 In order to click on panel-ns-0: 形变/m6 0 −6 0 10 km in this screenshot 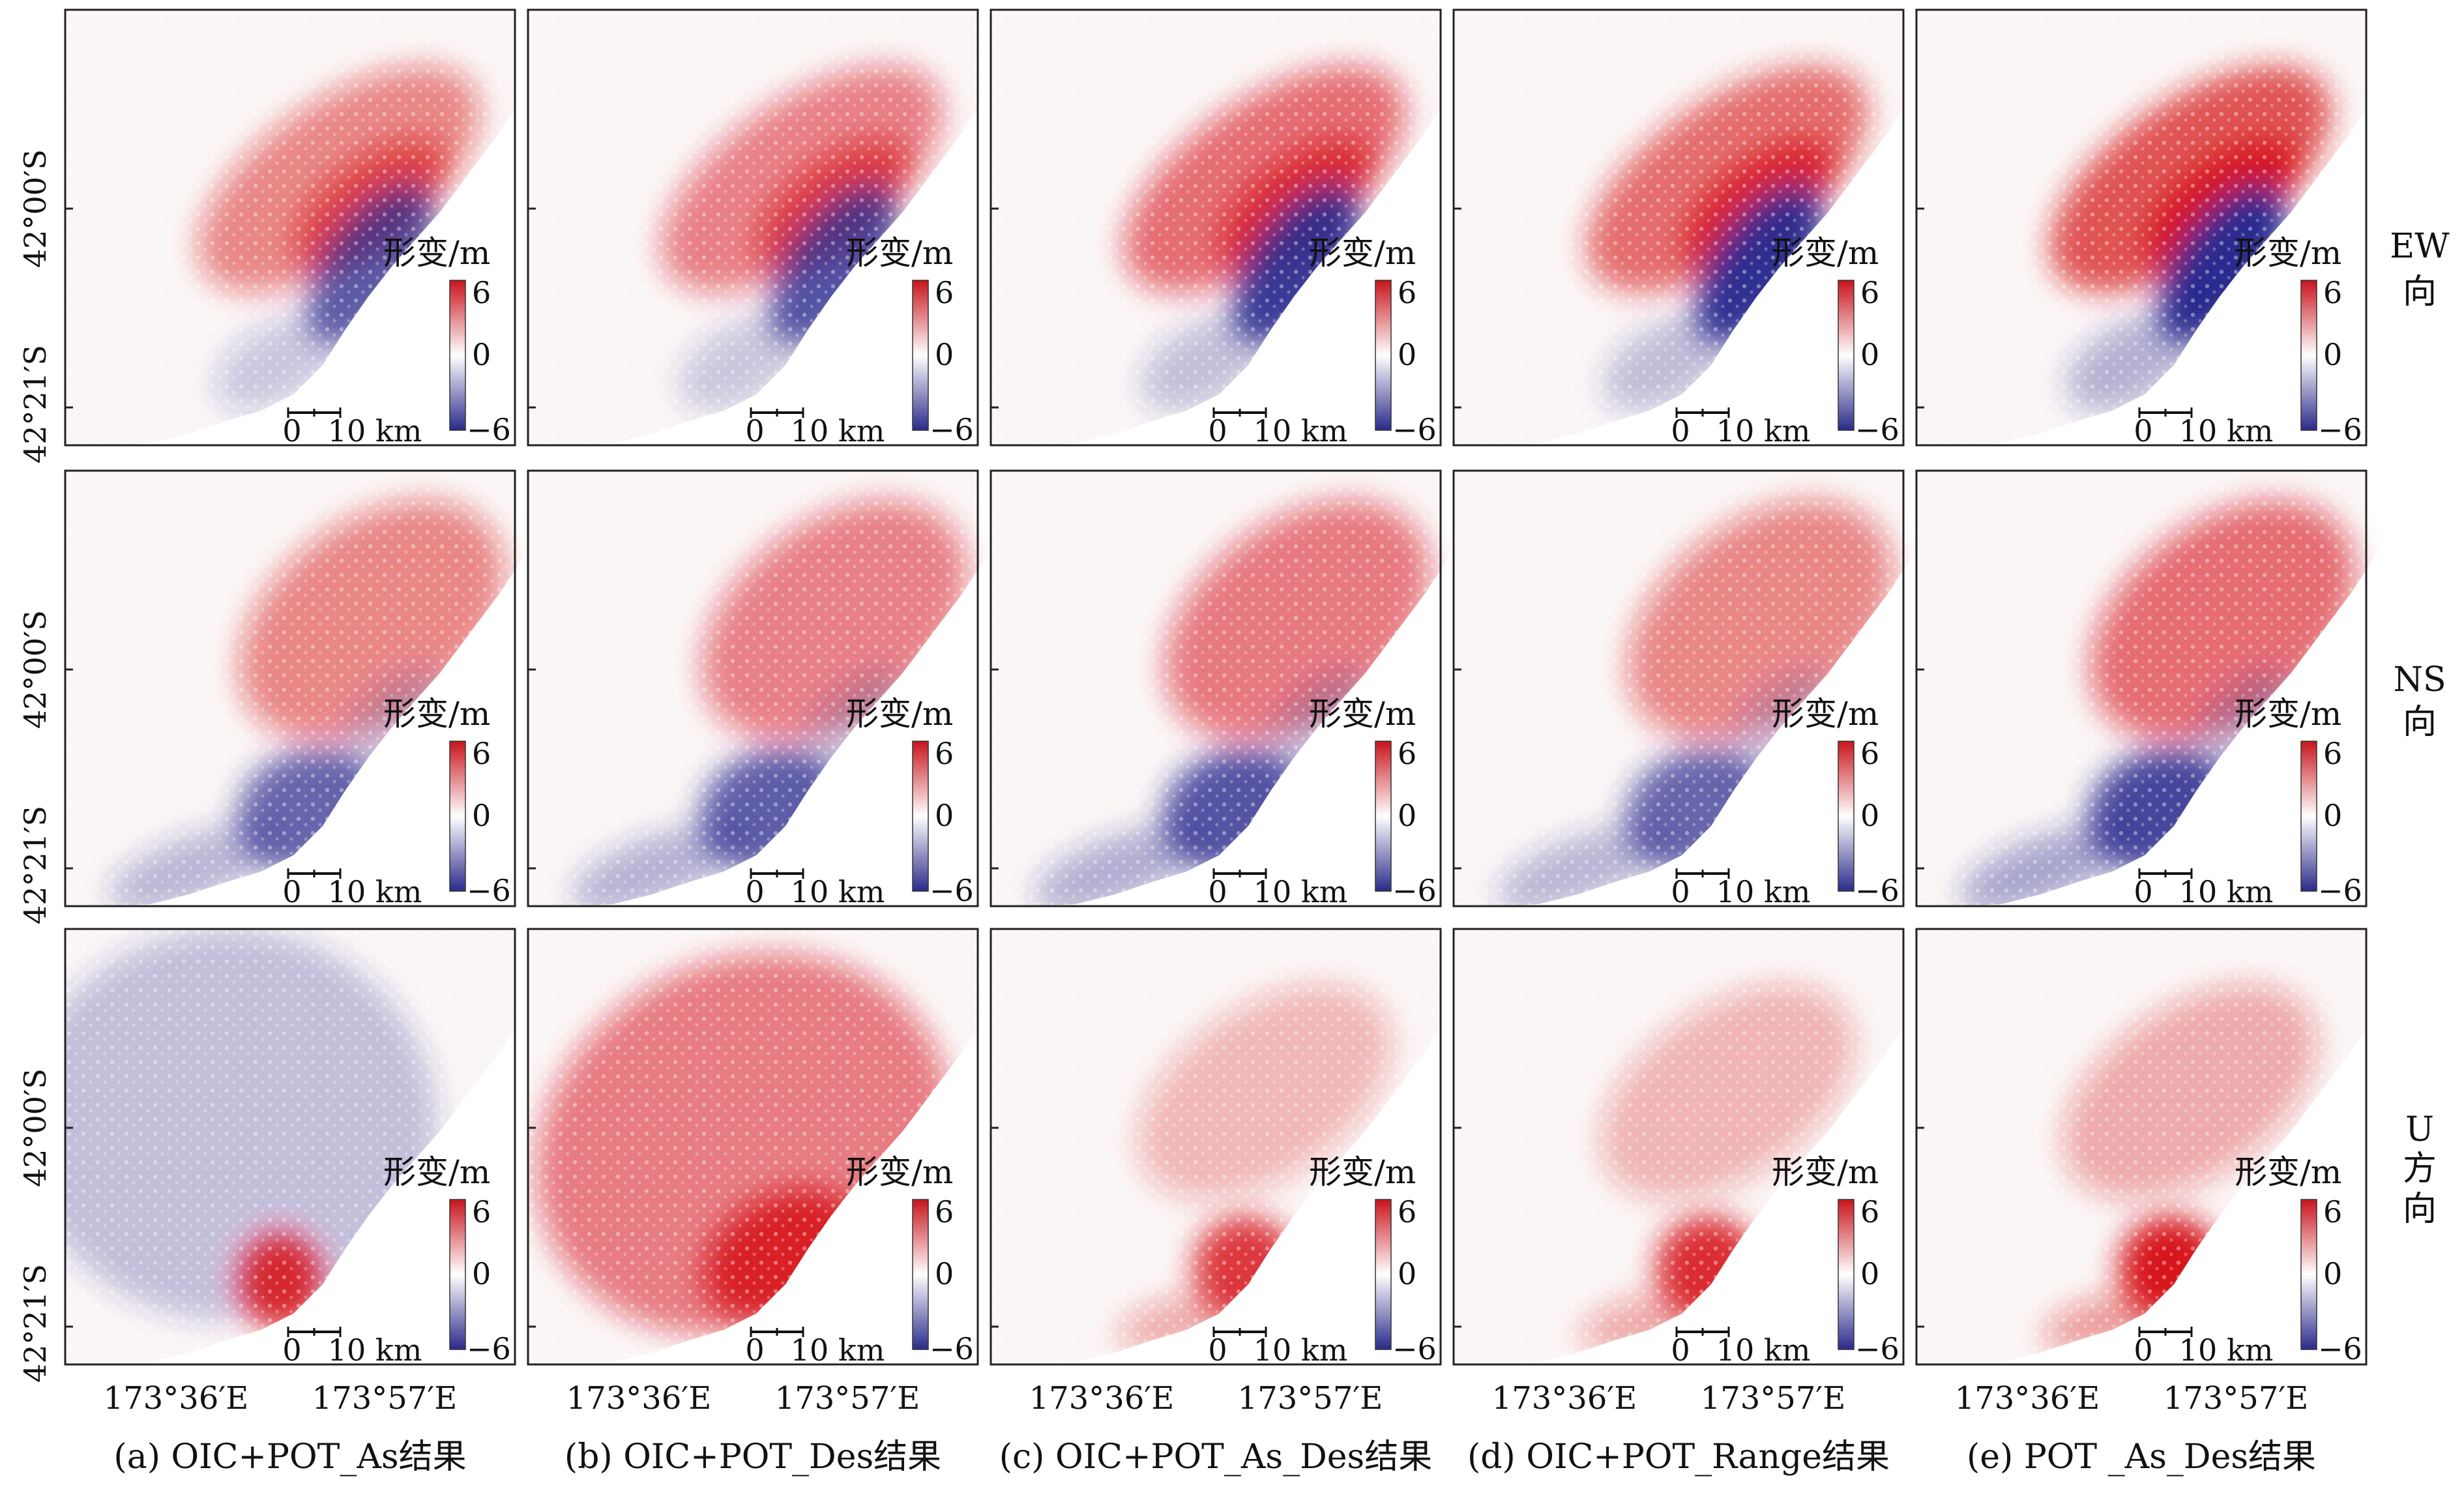, I will do `click(290, 689)`.